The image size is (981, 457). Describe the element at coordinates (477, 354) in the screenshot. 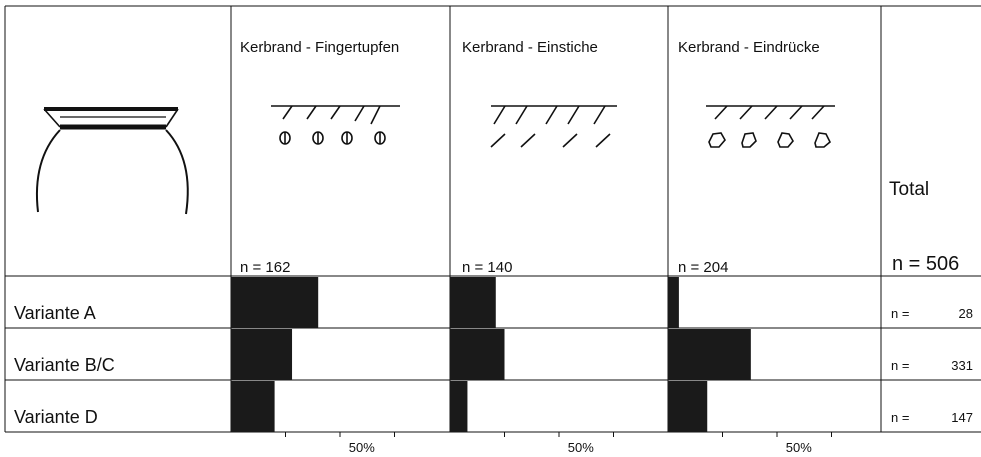

I see `bar-kerbrand-einstiche-variante-b-c` at that location.